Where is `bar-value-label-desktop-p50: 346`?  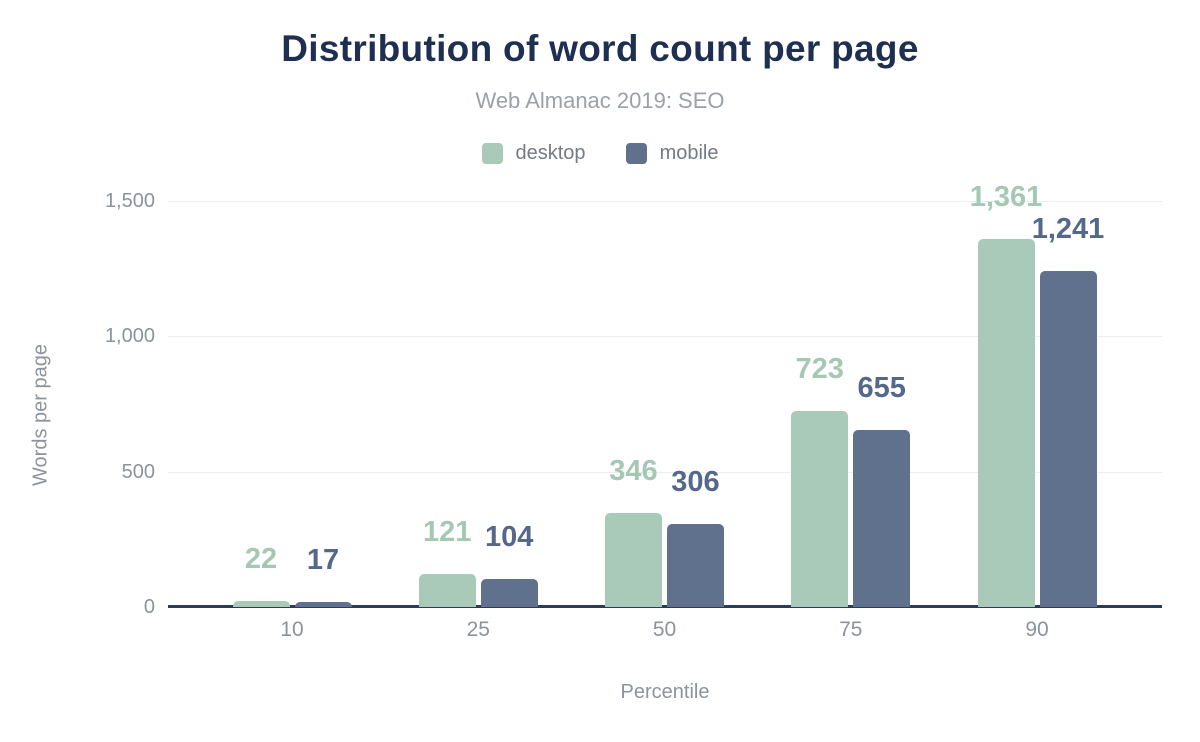 bar-value-label-desktop-p50: 346 is located at coordinates (633, 471).